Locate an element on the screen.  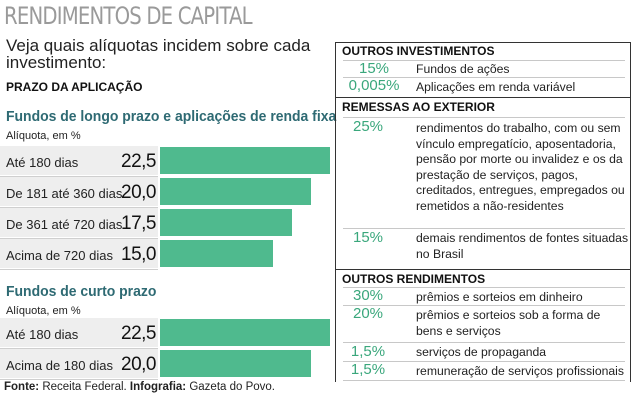
infographic-label: Infografia: is located at coordinates (158, 387).